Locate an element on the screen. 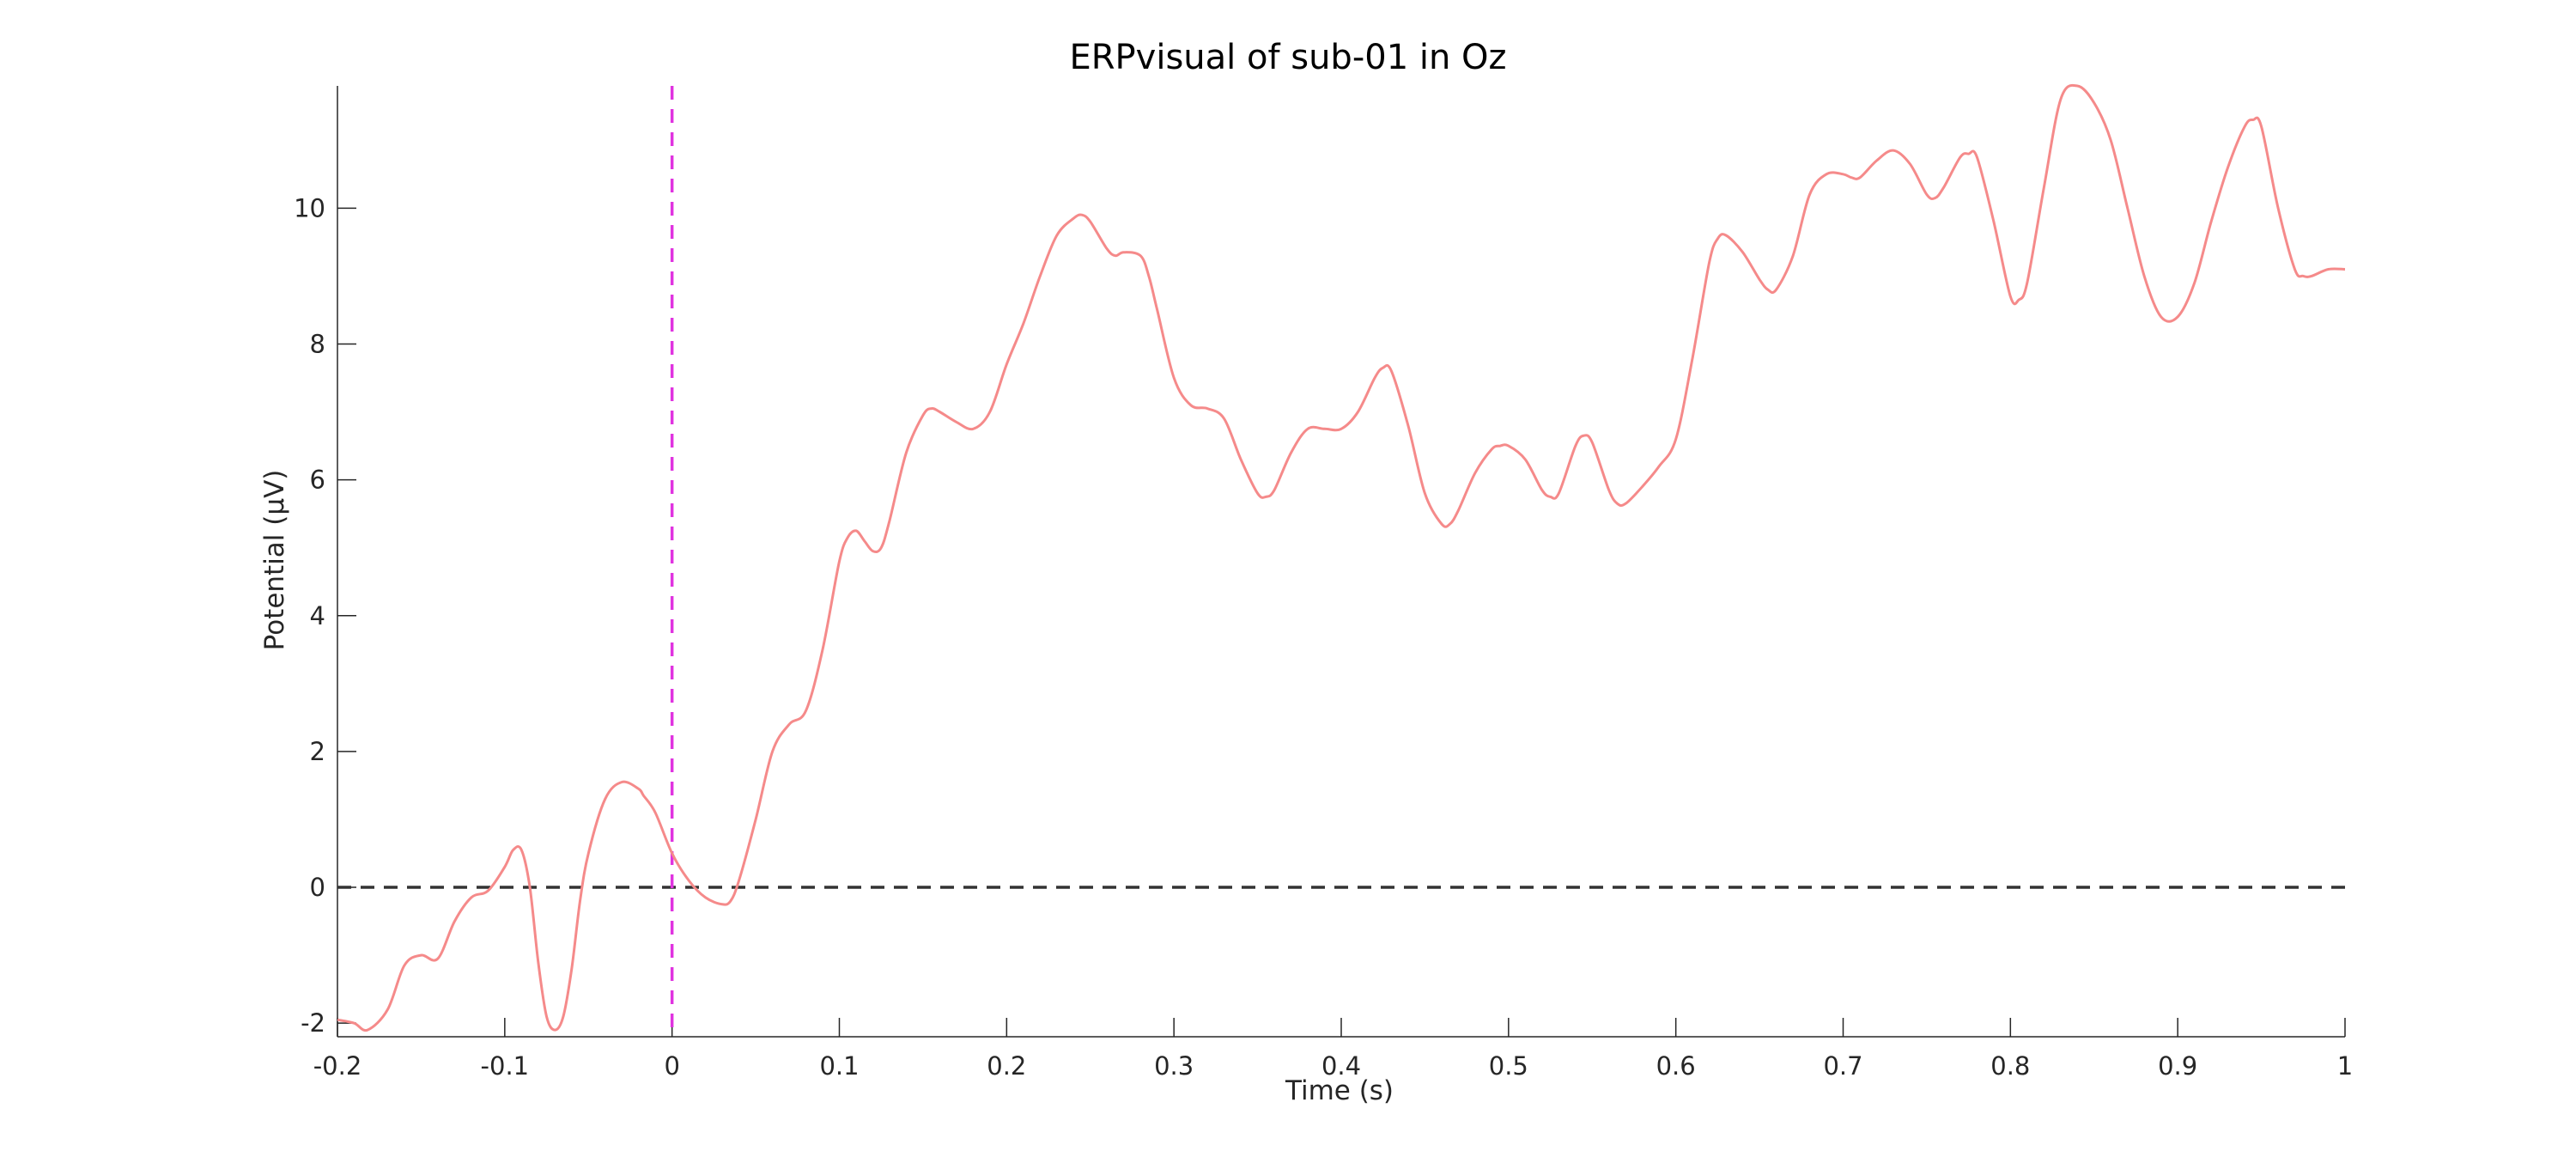 Image resolution: width=2576 pixels, height=1157 pixels. x-tick-label: 0 is located at coordinates (671, 1066).